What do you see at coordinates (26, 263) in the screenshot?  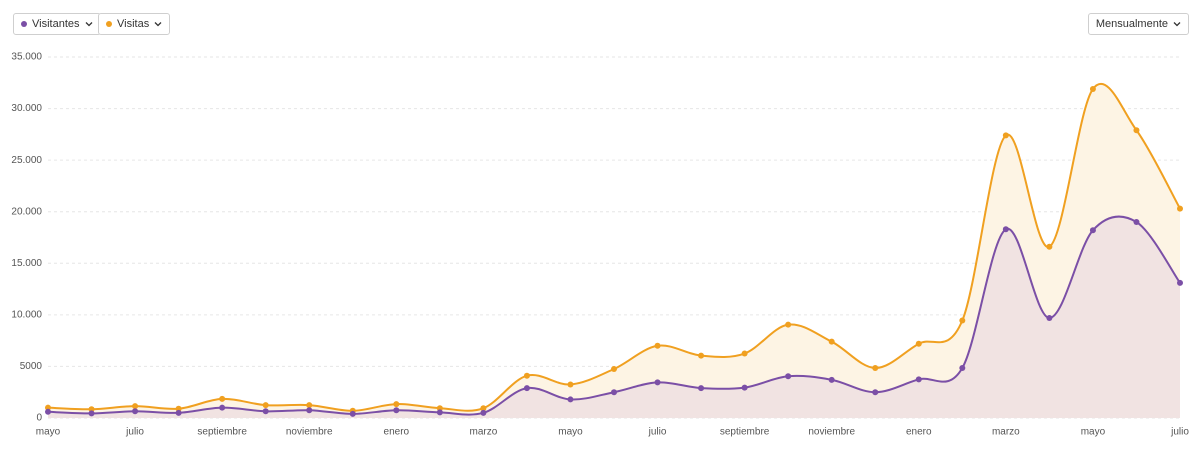 I see `y-tick-label: 15.000` at bounding box center [26, 263].